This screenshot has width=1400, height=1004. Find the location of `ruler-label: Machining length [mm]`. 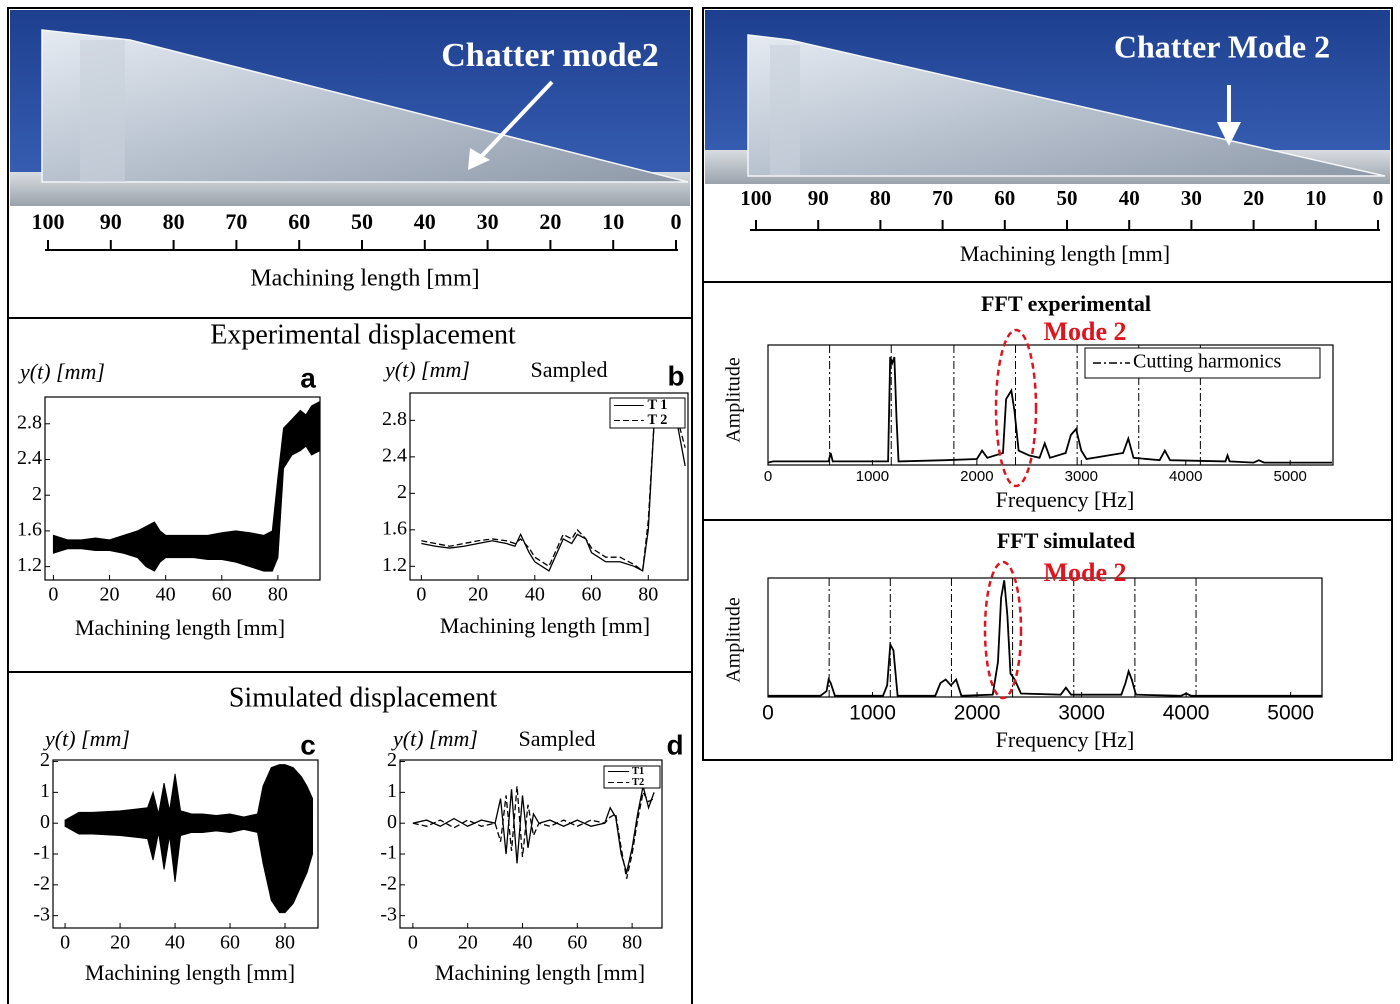

ruler-label: Machining length [mm] is located at coordinates (364, 279).